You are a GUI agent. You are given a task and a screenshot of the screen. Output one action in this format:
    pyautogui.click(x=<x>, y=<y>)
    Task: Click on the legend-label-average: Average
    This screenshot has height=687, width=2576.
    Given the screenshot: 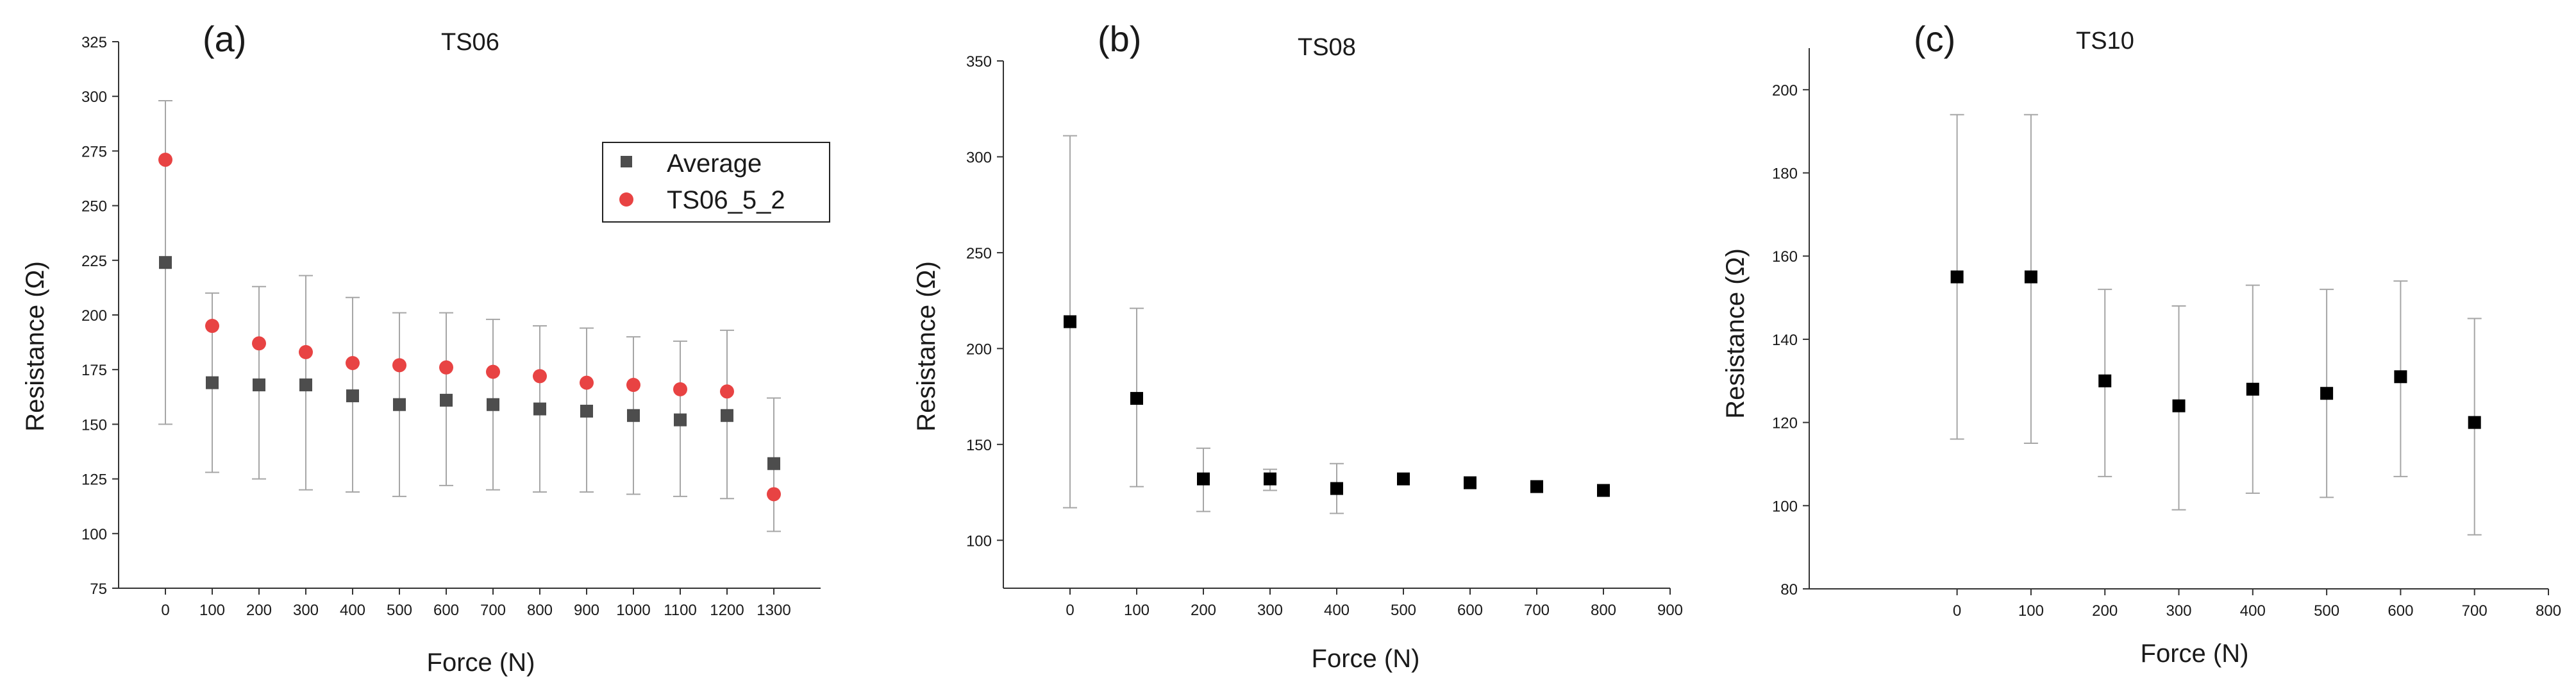 What is the action you would take?
    pyautogui.click(x=714, y=163)
    